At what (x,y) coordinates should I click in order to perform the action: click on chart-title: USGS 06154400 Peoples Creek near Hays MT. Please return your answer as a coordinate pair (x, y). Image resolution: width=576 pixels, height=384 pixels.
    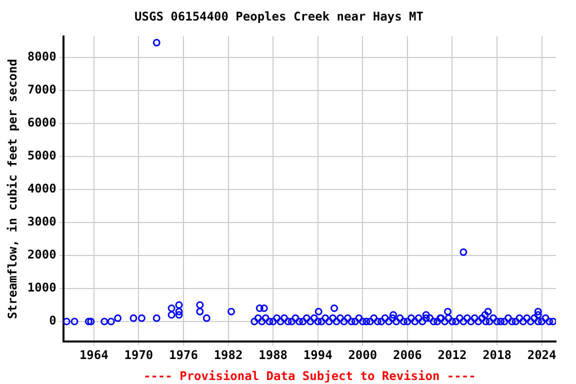
    Looking at the image, I should click on (279, 16).